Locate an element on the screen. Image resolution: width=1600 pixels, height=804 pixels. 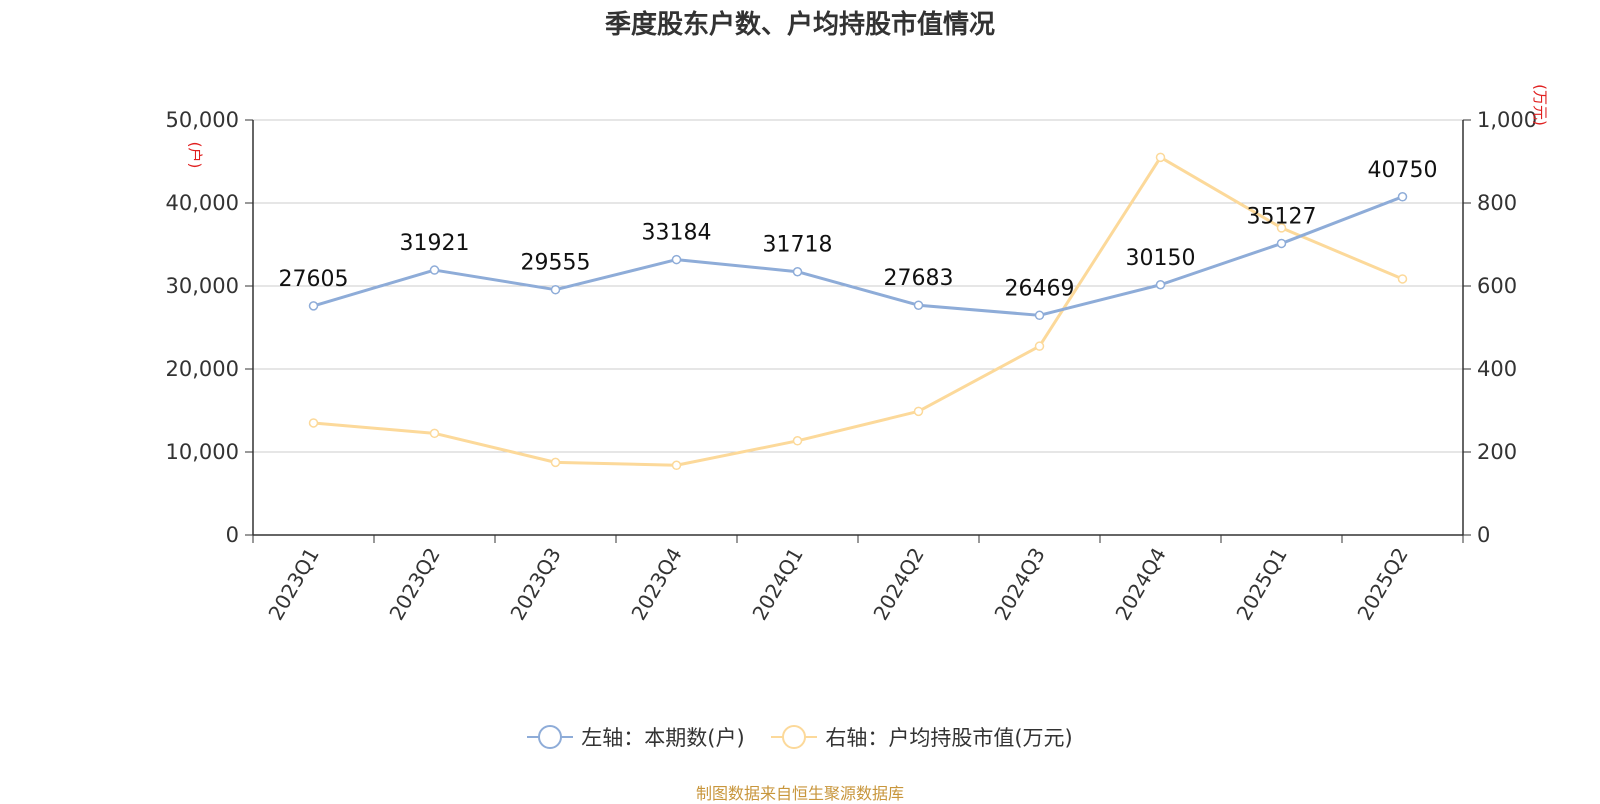
left-axis-tick-label: 50,000 is located at coordinates (202, 120).